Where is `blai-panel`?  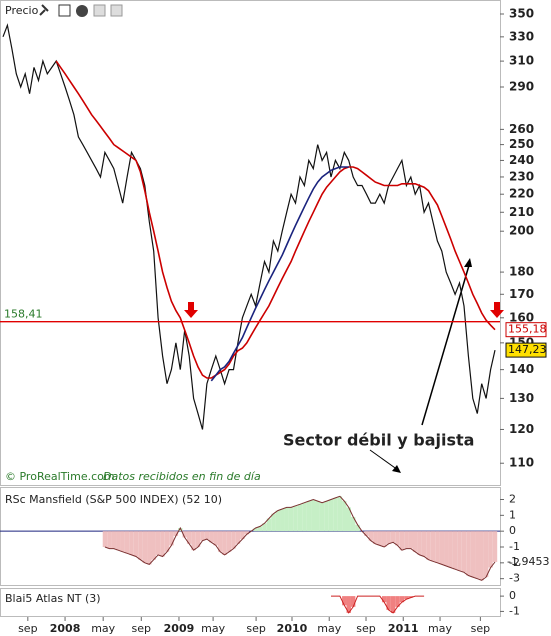 blai-panel is located at coordinates (250, 602).